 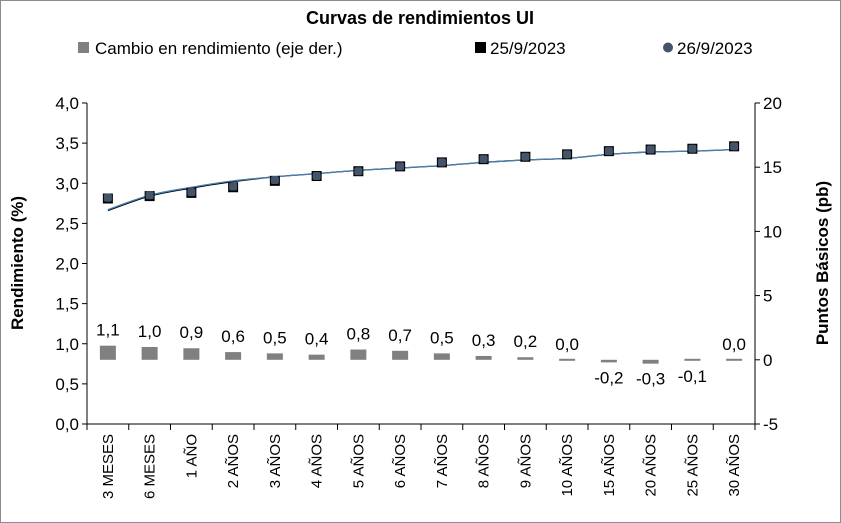 I want to click on category-label: 3 MESES, so click(x=108, y=466).